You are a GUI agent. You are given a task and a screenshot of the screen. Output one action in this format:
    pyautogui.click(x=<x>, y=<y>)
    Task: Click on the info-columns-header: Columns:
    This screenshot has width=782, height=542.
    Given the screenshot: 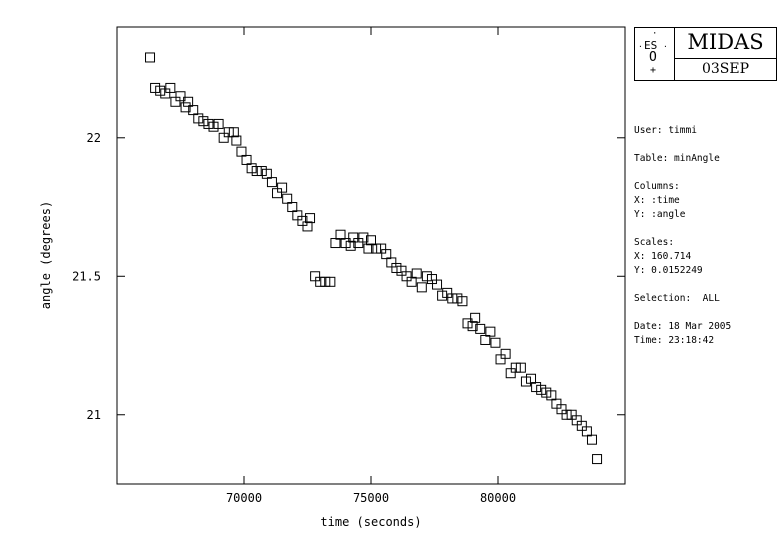 What is the action you would take?
    pyautogui.click(x=657, y=186)
    